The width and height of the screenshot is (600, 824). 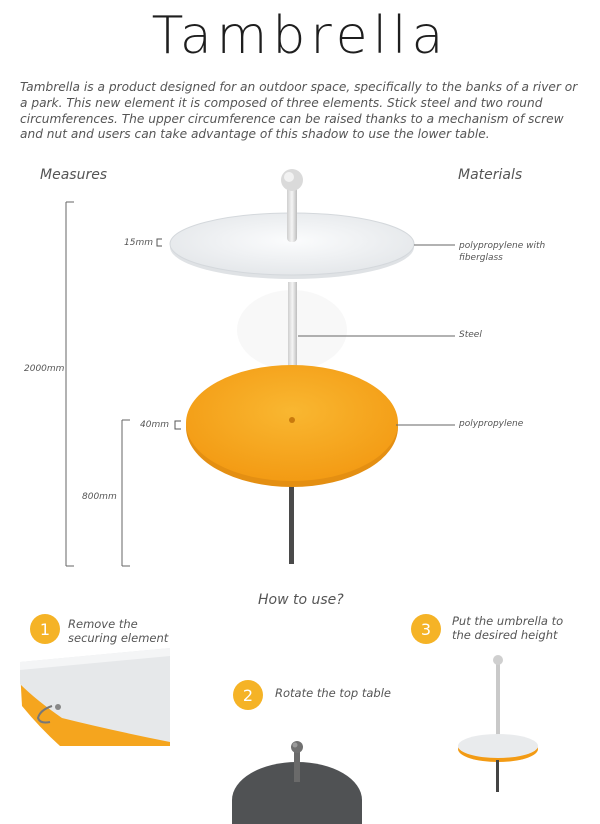 I want to click on page-title: Tambrella, so click(x=300, y=36).